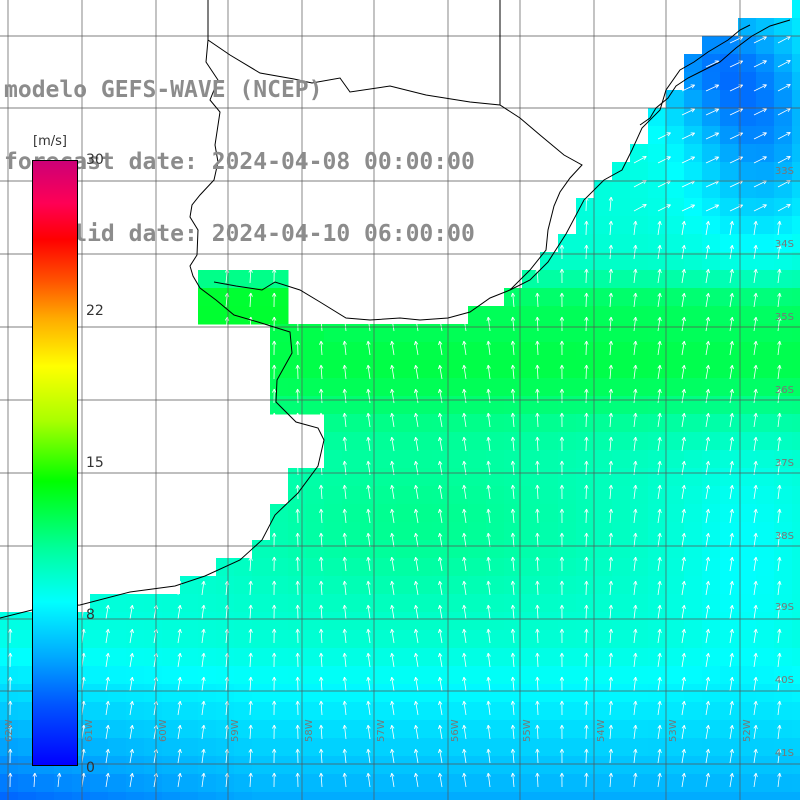 The image size is (800, 800). Describe the element at coordinates (95, 160) in the screenshot. I see `colorbar-tick-30: 30` at that location.